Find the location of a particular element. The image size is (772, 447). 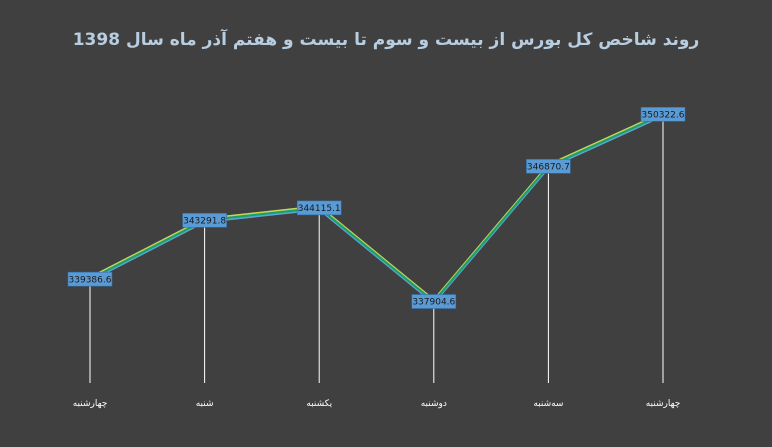

category-label: یکشنبه is located at coordinates (319, 404).